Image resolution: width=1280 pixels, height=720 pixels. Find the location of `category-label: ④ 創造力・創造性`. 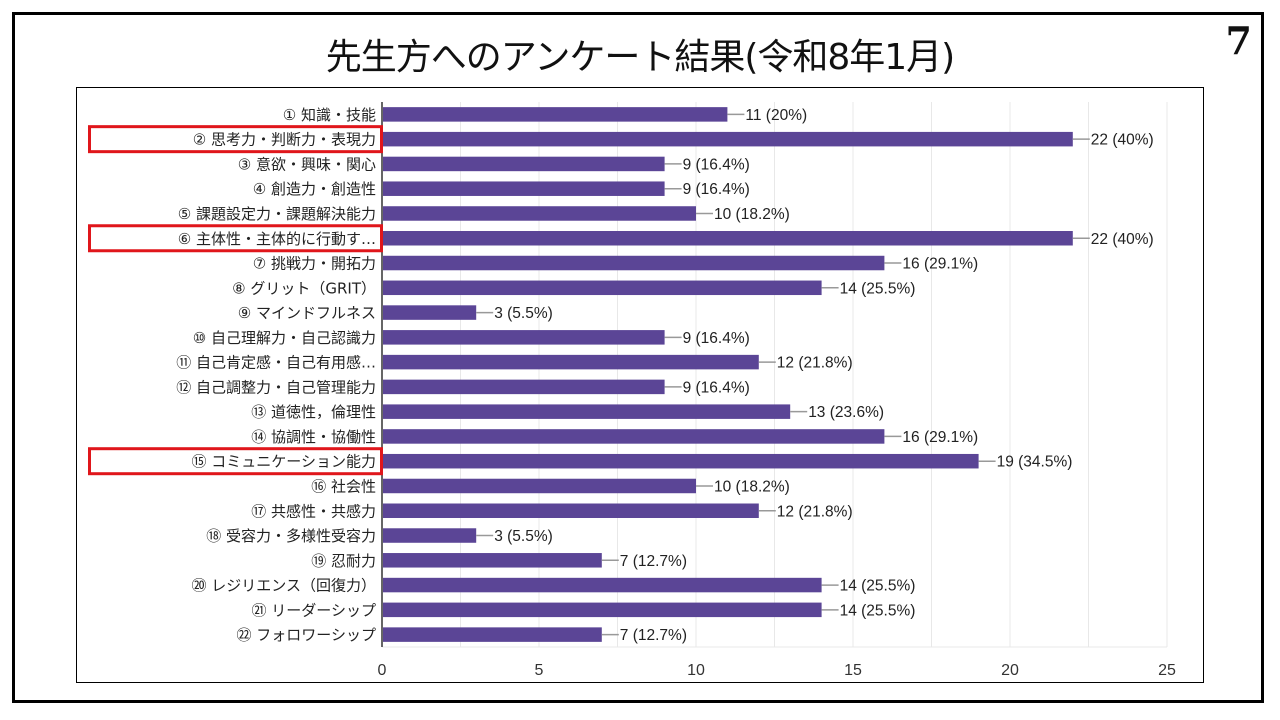

category-label: ④ 創造力・創造性 is located at coordinates (314, 189).